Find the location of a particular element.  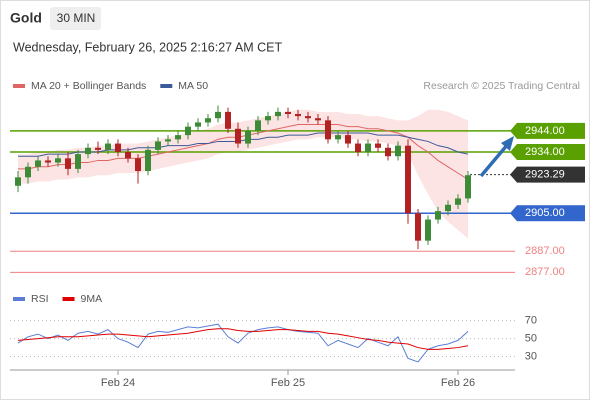

y-tick-label: 70 is located at coordinates (531, 321).